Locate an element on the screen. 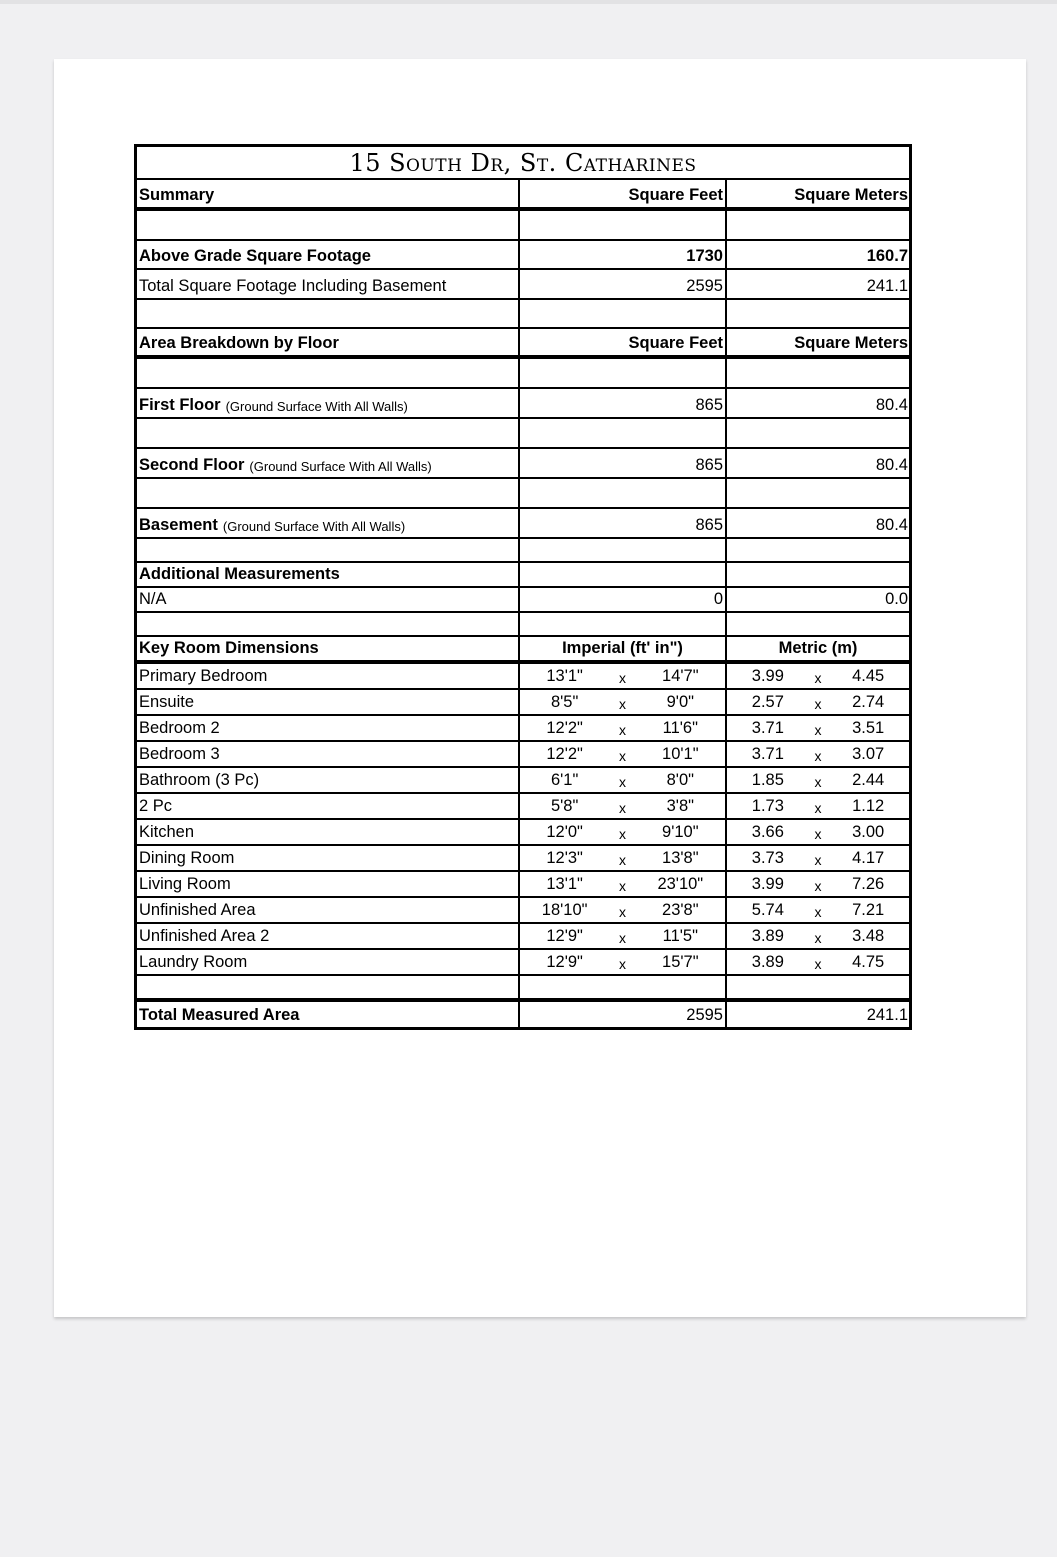  dim-a: 5'8" is located at coordinates (564, 806).